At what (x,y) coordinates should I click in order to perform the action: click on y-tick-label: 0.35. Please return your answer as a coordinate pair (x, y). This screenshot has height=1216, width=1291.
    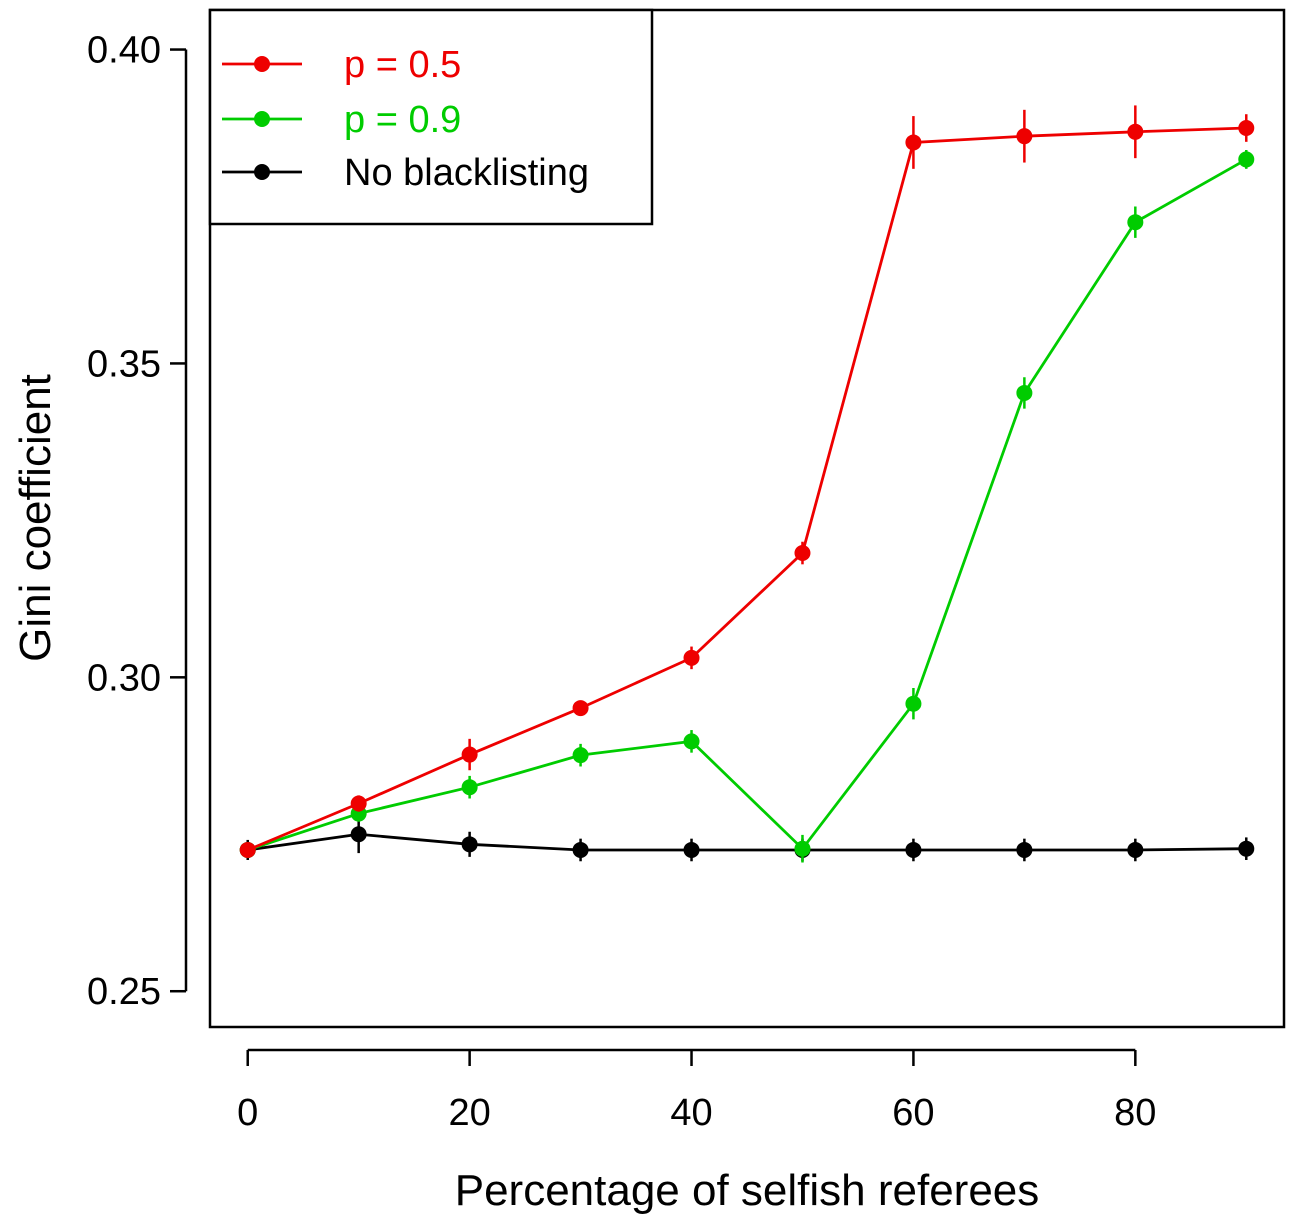
    Looking at the image, I should click on (124, 364).